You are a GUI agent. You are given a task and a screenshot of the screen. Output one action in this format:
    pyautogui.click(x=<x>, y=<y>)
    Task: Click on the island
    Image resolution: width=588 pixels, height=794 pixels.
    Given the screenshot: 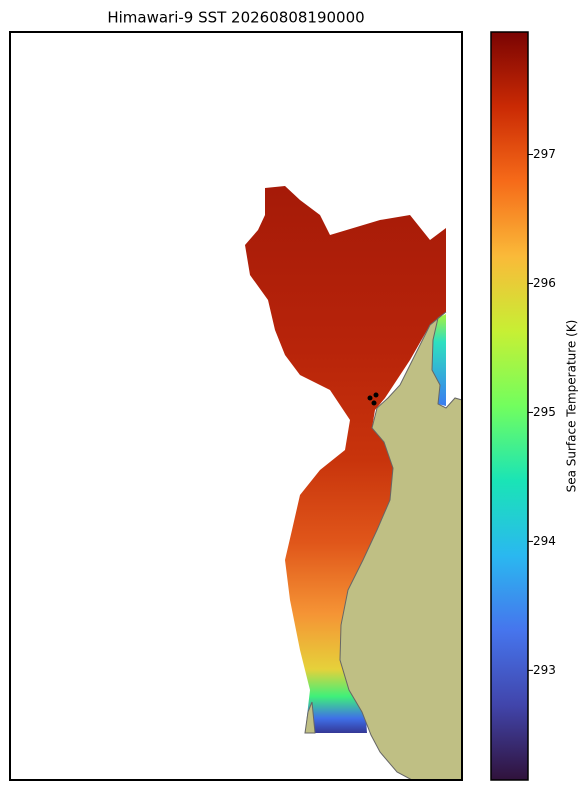 What is the action you would take?
    pyautogui.click(x=310, y=717)
    